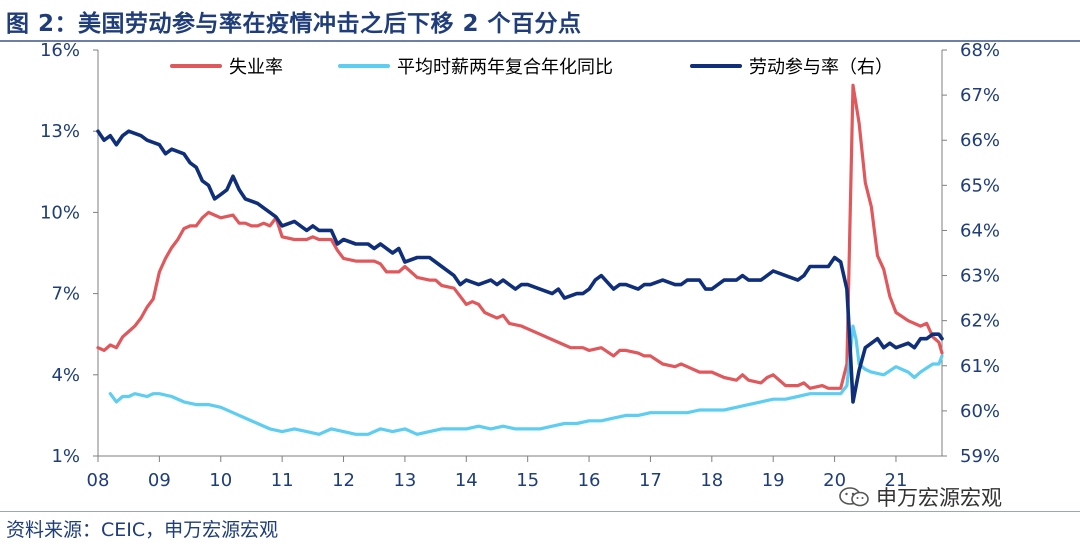  I want to click on watermark-text: 申万宏源宏观, so click(939, 498).